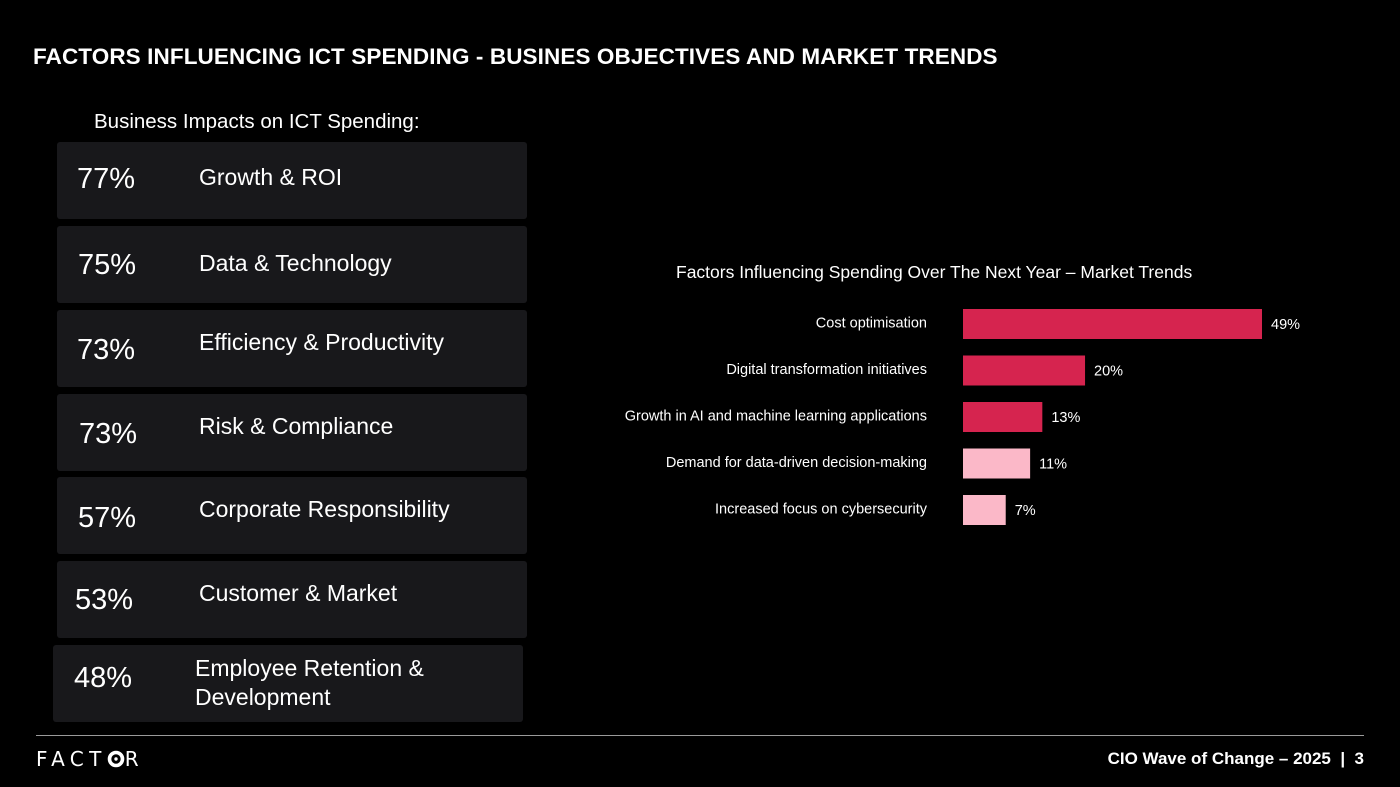  I want to click on impact-card-data-technology: 75% Data & Technology, so click(292, 264).